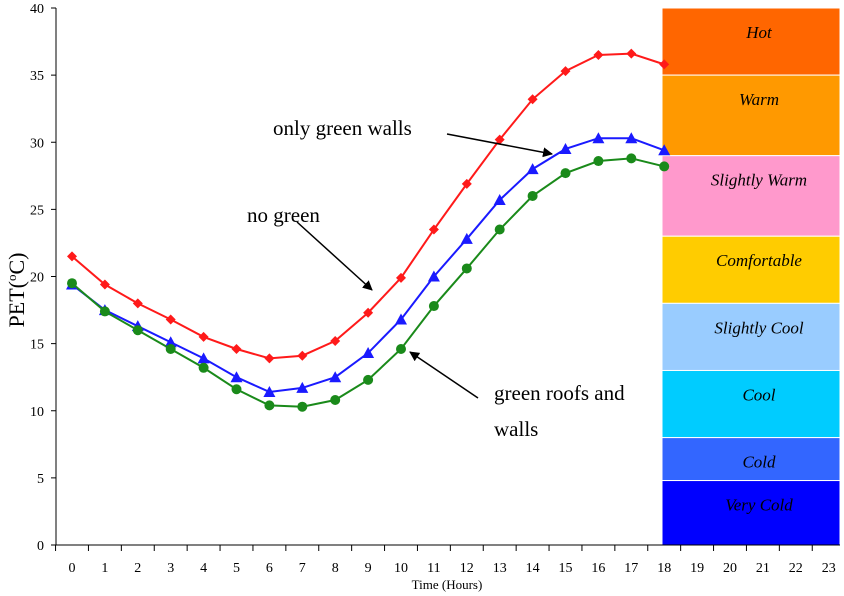 The width and height of the screenshot is (844, 596). Describe the element at coordinates (533, 568) in the screenshot. I see `x-tick-label: 14` at that location.